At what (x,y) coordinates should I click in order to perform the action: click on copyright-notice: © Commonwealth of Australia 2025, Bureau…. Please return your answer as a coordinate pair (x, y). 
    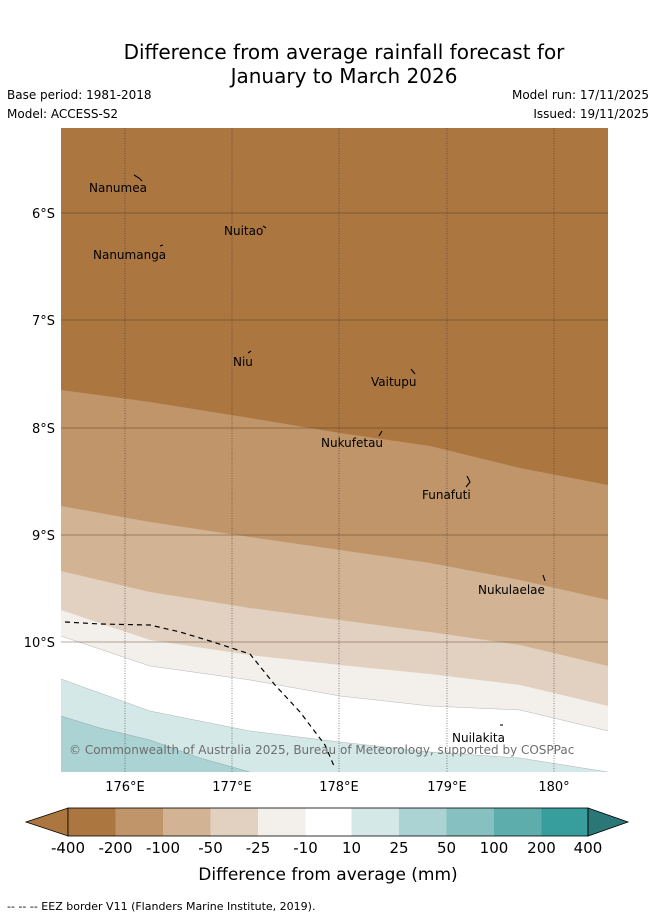
    Looking at the image, I should click on (321, 750).